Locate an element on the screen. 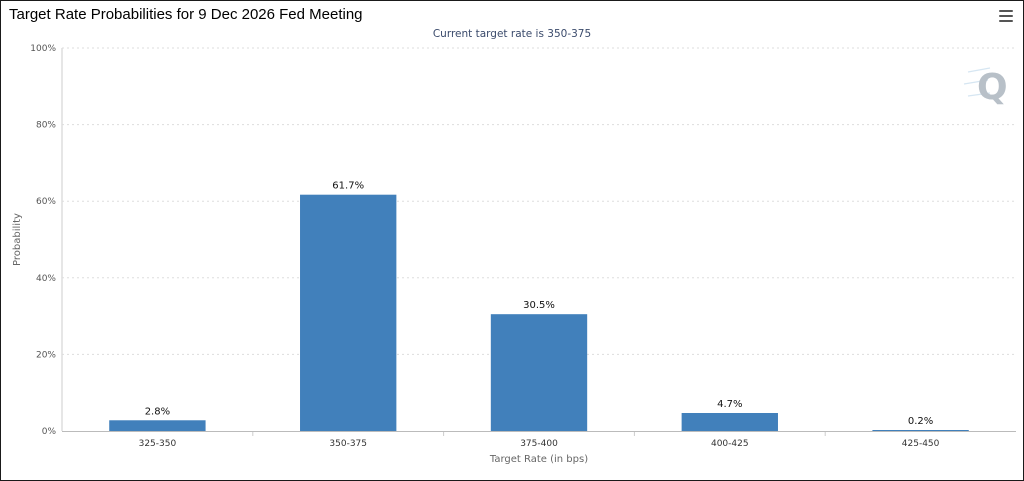 Image resolution: width=1024 pixels, height=481 pixels. x-axis-ticks: 325-350 350-375 375-400 400-425 425-450 is located at coordinates (539, 440).